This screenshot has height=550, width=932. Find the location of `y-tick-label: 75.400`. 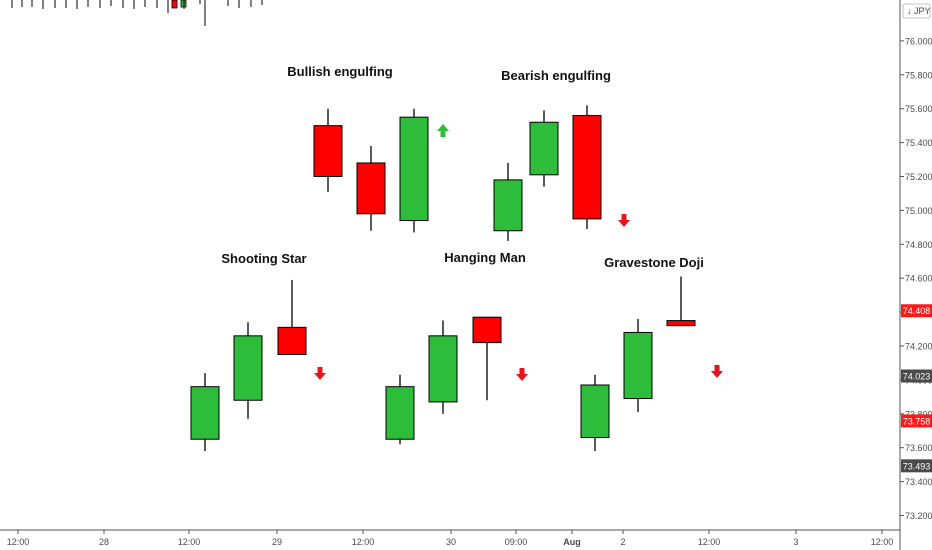

y-tick-label: 75.400 is located at coordinates (918, 143).